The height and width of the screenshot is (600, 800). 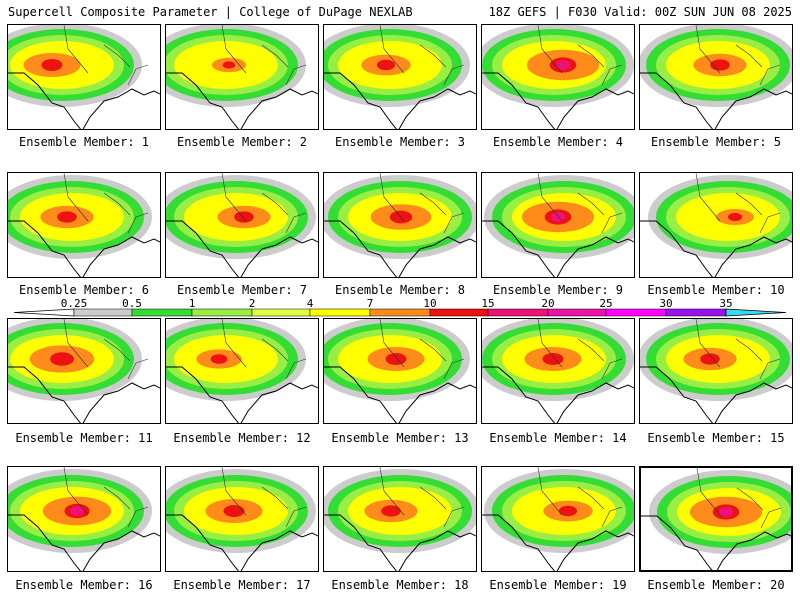 What do you see at coordinates (84, 142) in the screenshot?
I see `ensemble-member-label: Ensemble Member: 1` at bounding box center [84, 142].